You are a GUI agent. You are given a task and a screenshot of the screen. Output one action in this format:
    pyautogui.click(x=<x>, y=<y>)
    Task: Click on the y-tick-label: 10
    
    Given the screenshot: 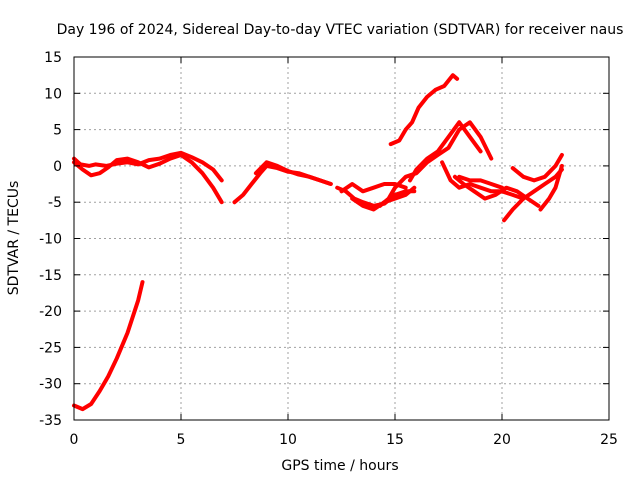 What is the action you would take?
    pyautogui.click(x=53, y=94)
    